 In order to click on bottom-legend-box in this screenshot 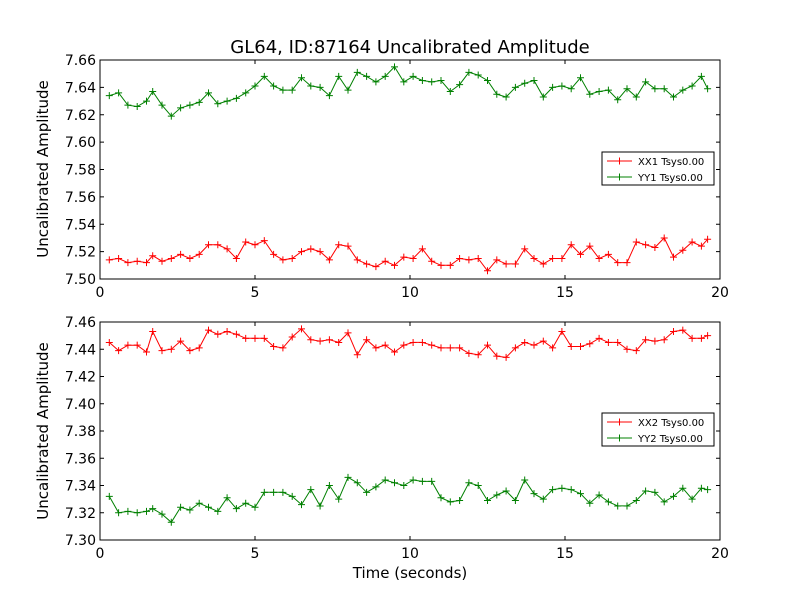, I will do `click(658, 429)`.